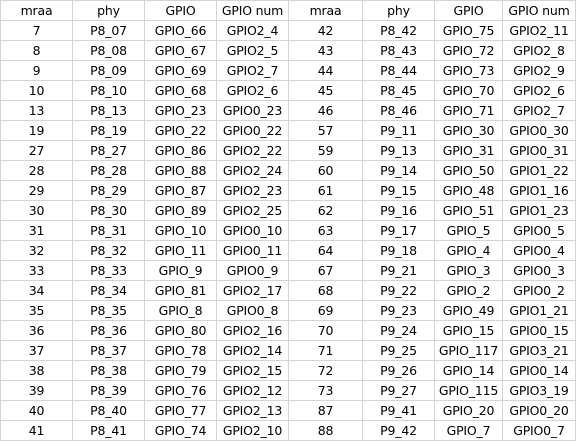 This screenshot has width=577, height=441. I want to click on gpio-cell: GPIO_66, so click(180, 30).